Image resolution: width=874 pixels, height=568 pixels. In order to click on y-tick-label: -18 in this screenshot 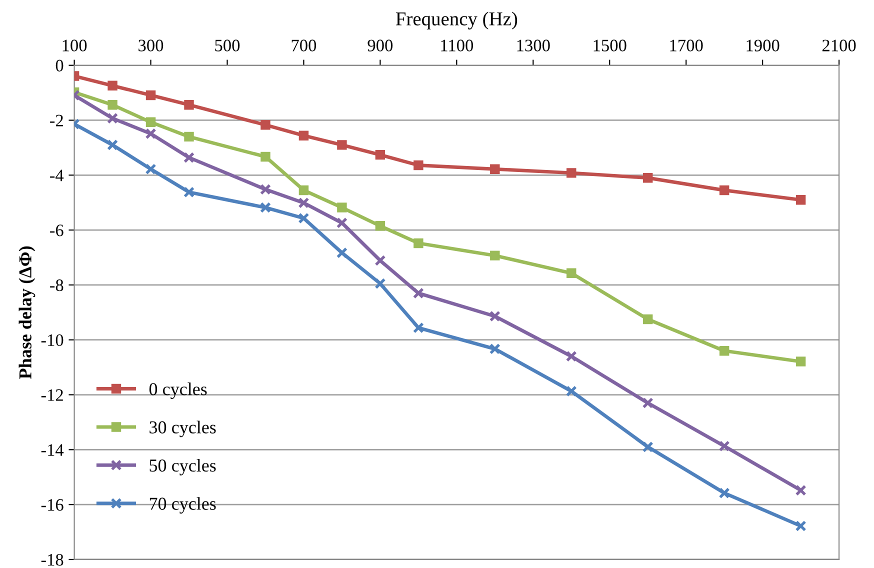, I will do `click(52, 560)`.